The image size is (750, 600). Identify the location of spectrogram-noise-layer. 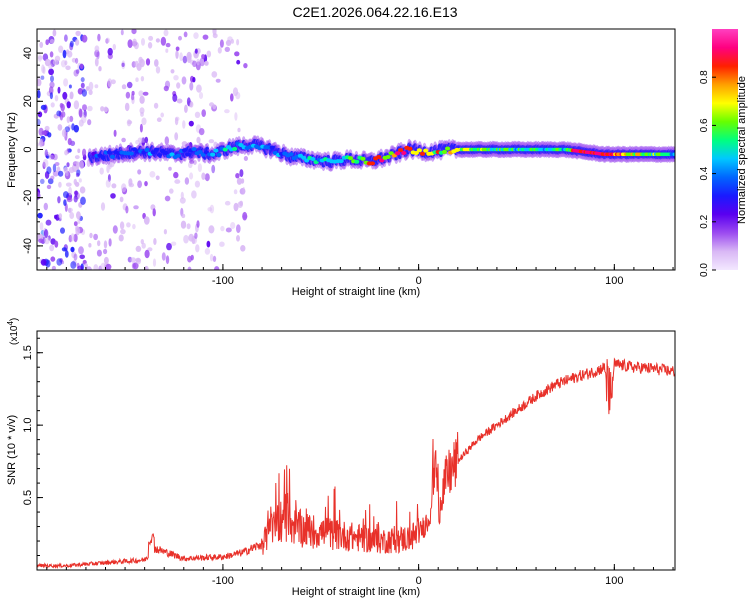
(142, 149).